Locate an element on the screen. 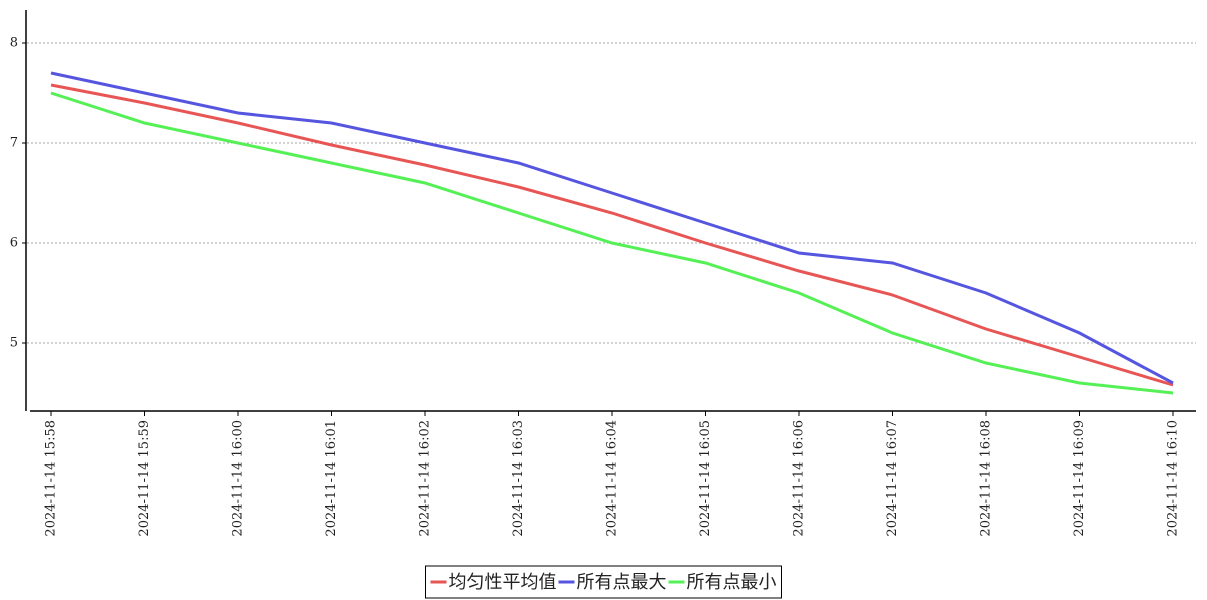 This screenshot has height=600, width=1207. x-tick-label: 2024-11-14 16:04 is located at coordinates (612, 478).